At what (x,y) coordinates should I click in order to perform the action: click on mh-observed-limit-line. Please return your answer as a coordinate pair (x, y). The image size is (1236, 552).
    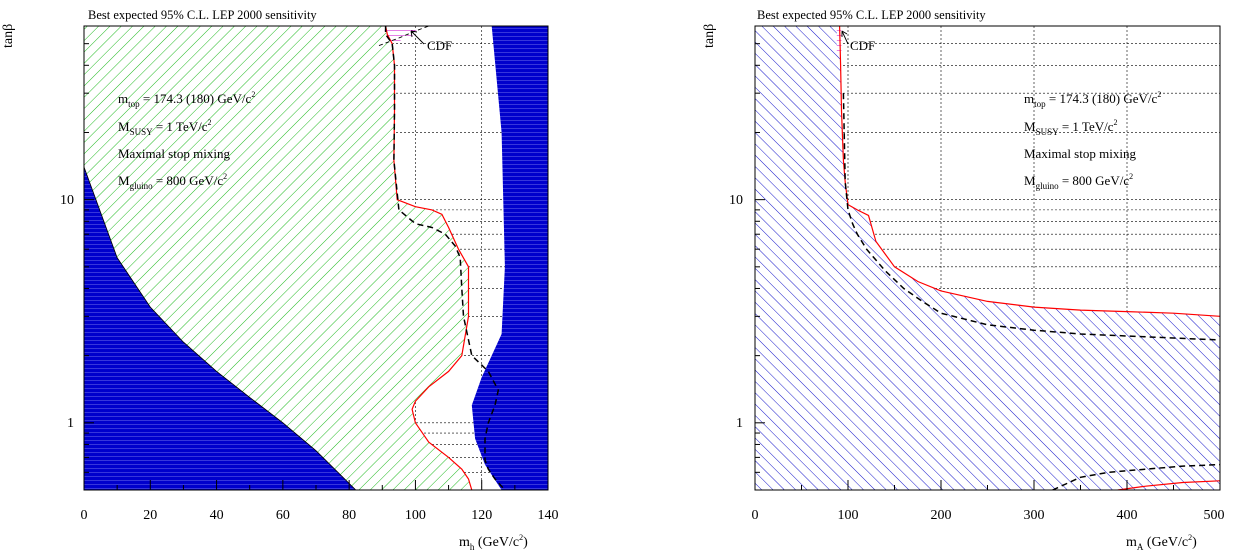
    Looking at the image, I should click on (429, 258).